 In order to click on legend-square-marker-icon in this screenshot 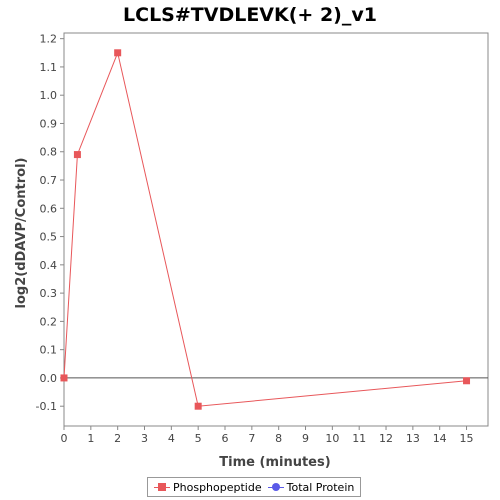, I will do `click(162, 487)`.